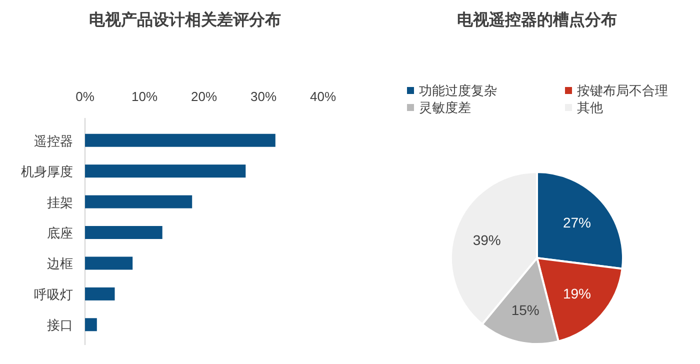  What do you see at coordinates (537, 20) in the screenshot?
I see `chart-title: 电视遥控器的槽点分布` at bounding box center [537, 20].